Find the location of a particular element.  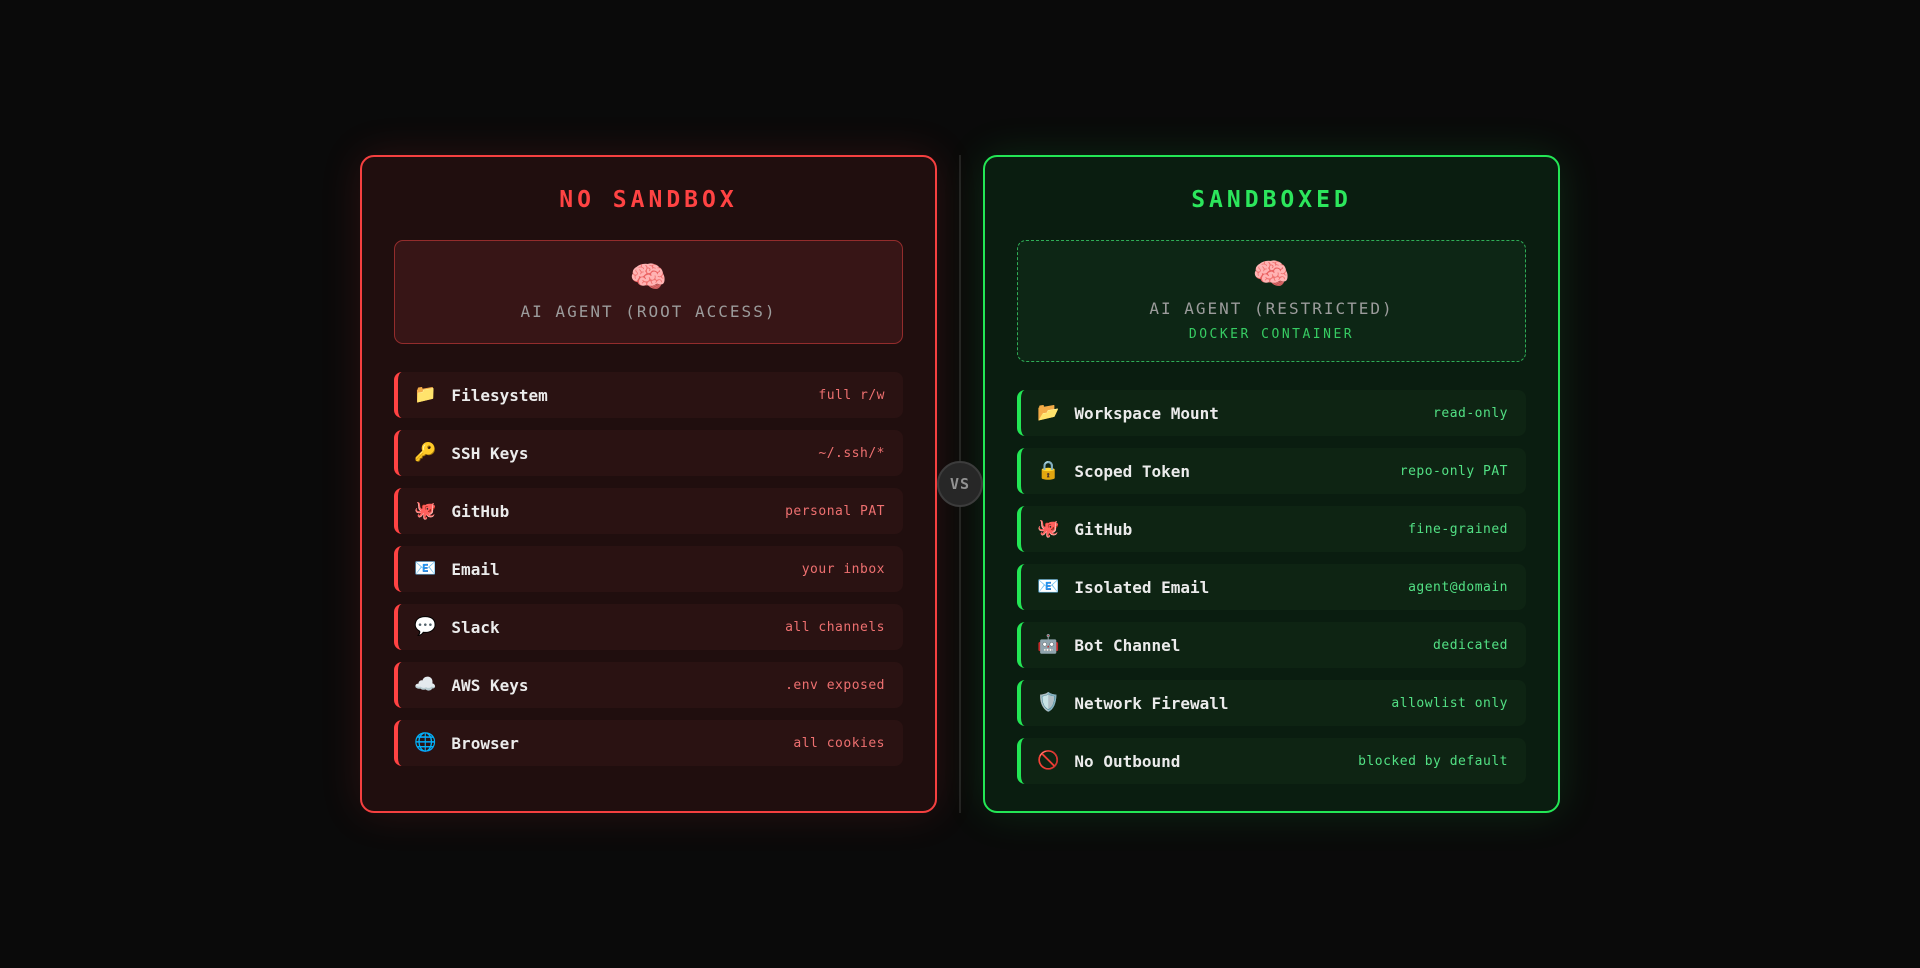

access-row: 📧 Email your inbox is located at coordinates (648, 569).